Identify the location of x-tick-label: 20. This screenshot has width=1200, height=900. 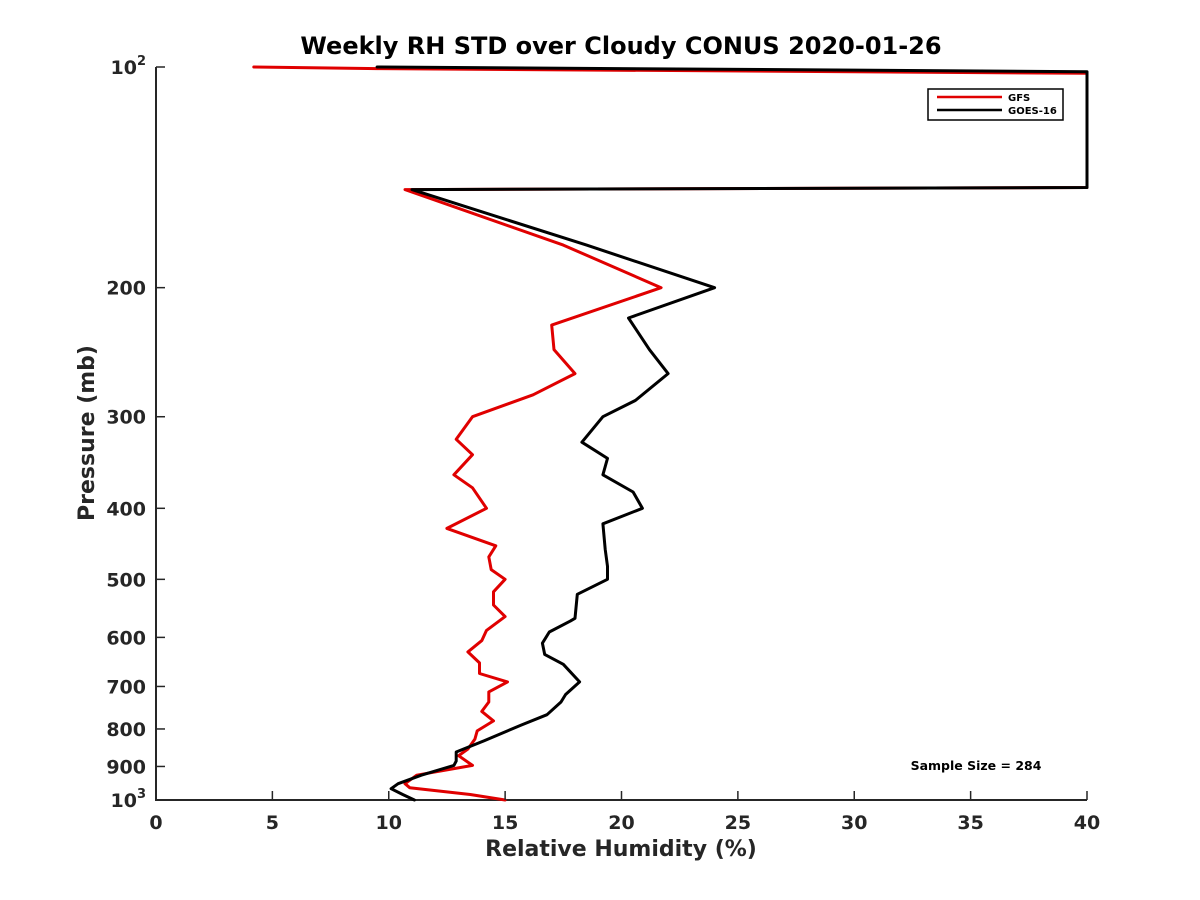
(621, 823).